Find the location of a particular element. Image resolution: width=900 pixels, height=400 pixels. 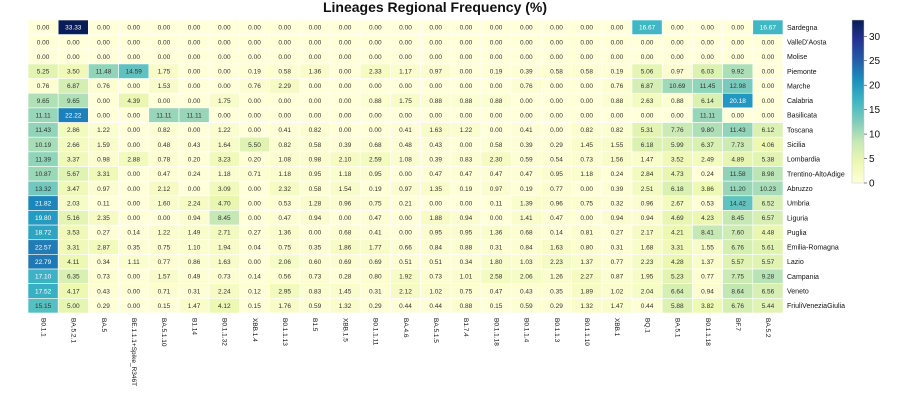

cell-value-label: 2.71 is located at coordinates (224, 233).